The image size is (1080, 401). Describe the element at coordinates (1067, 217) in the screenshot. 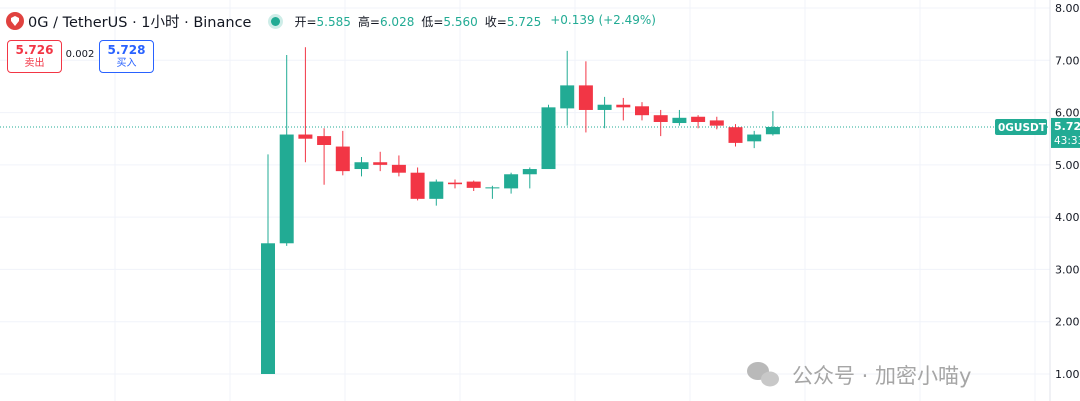

I see `y-tick-label: 4.000` at that location.